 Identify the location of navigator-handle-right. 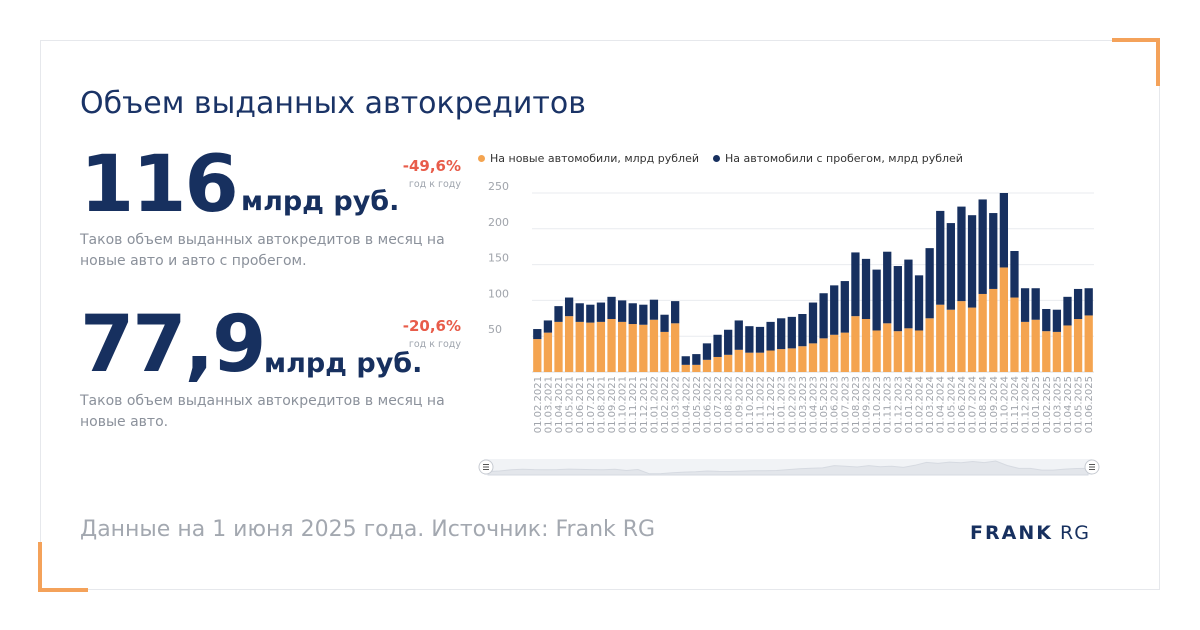
(1092, 467).